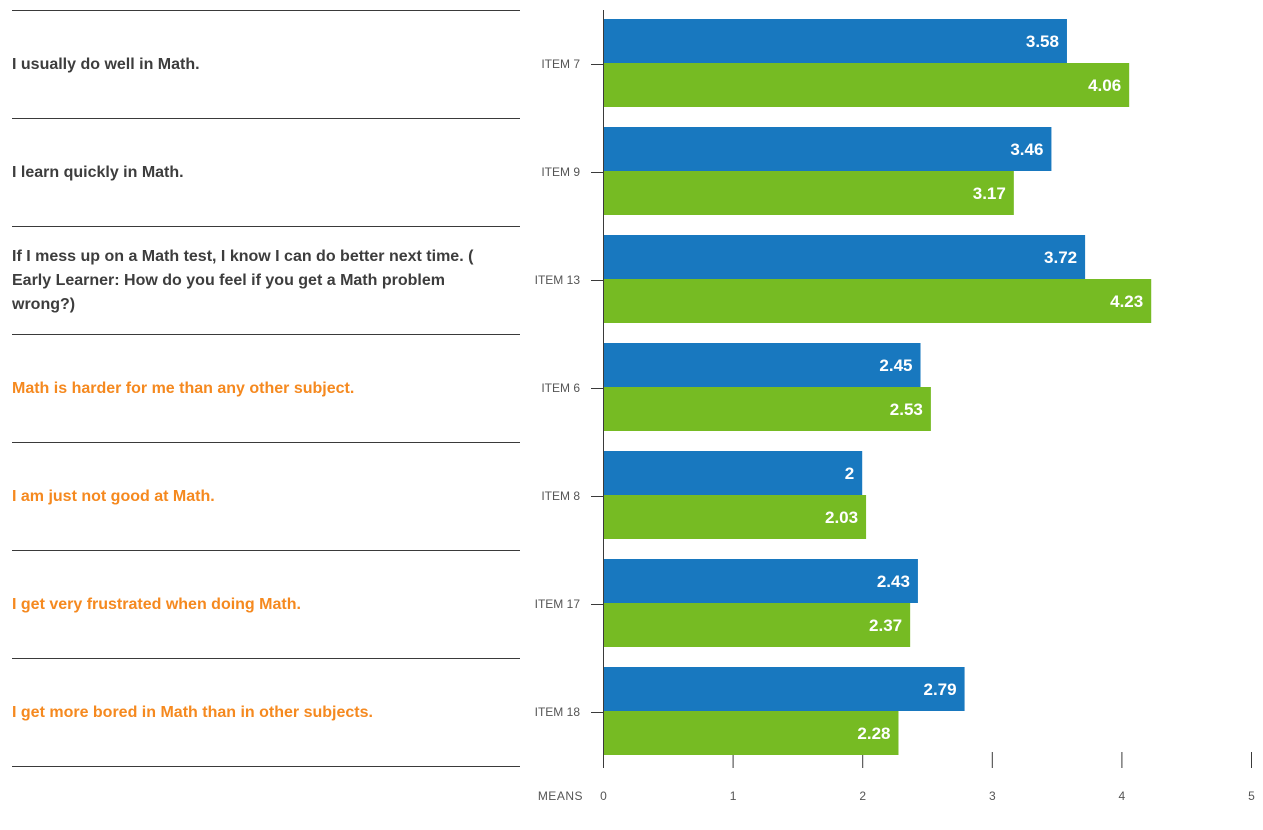 The width and height of the screenshot is (1263, 830). Describe the element at coordinates (98, 172) in the screenshot. I see `statement-text: I learn quickly in Math.` at that location.